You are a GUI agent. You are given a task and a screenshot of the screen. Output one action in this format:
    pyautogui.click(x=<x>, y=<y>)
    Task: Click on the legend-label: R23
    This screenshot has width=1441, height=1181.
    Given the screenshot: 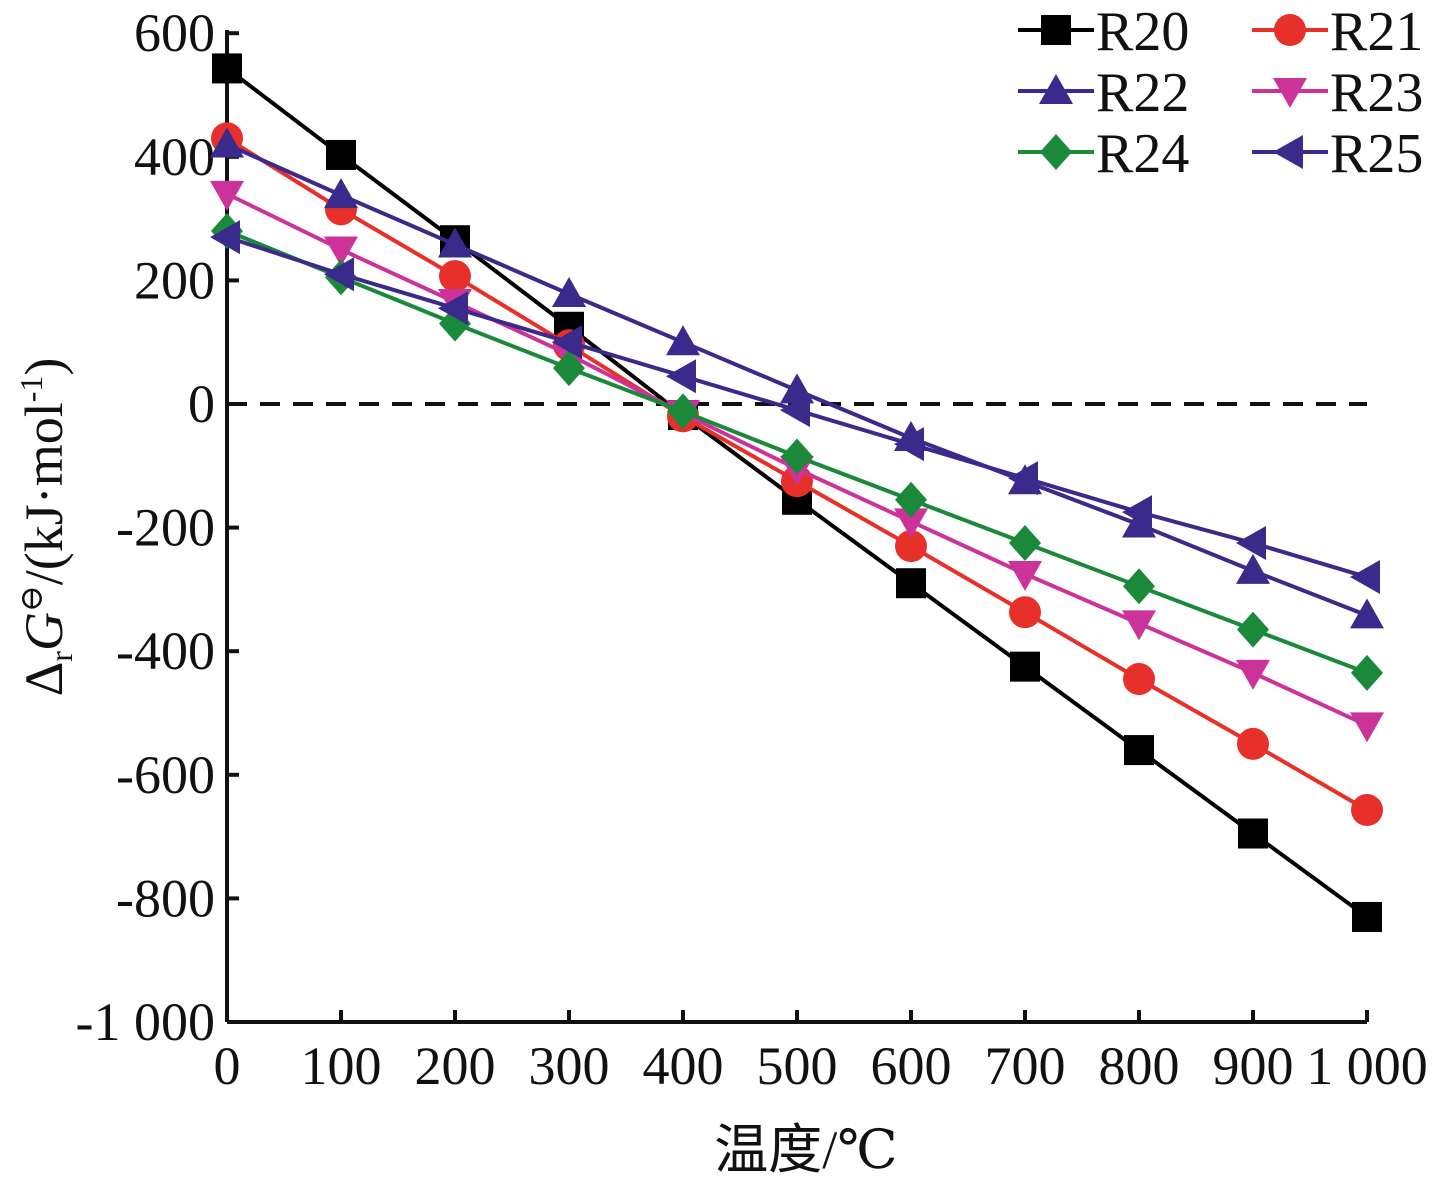 What is the action you would take?
    pyautogui.click(x=1376, y=93)
    